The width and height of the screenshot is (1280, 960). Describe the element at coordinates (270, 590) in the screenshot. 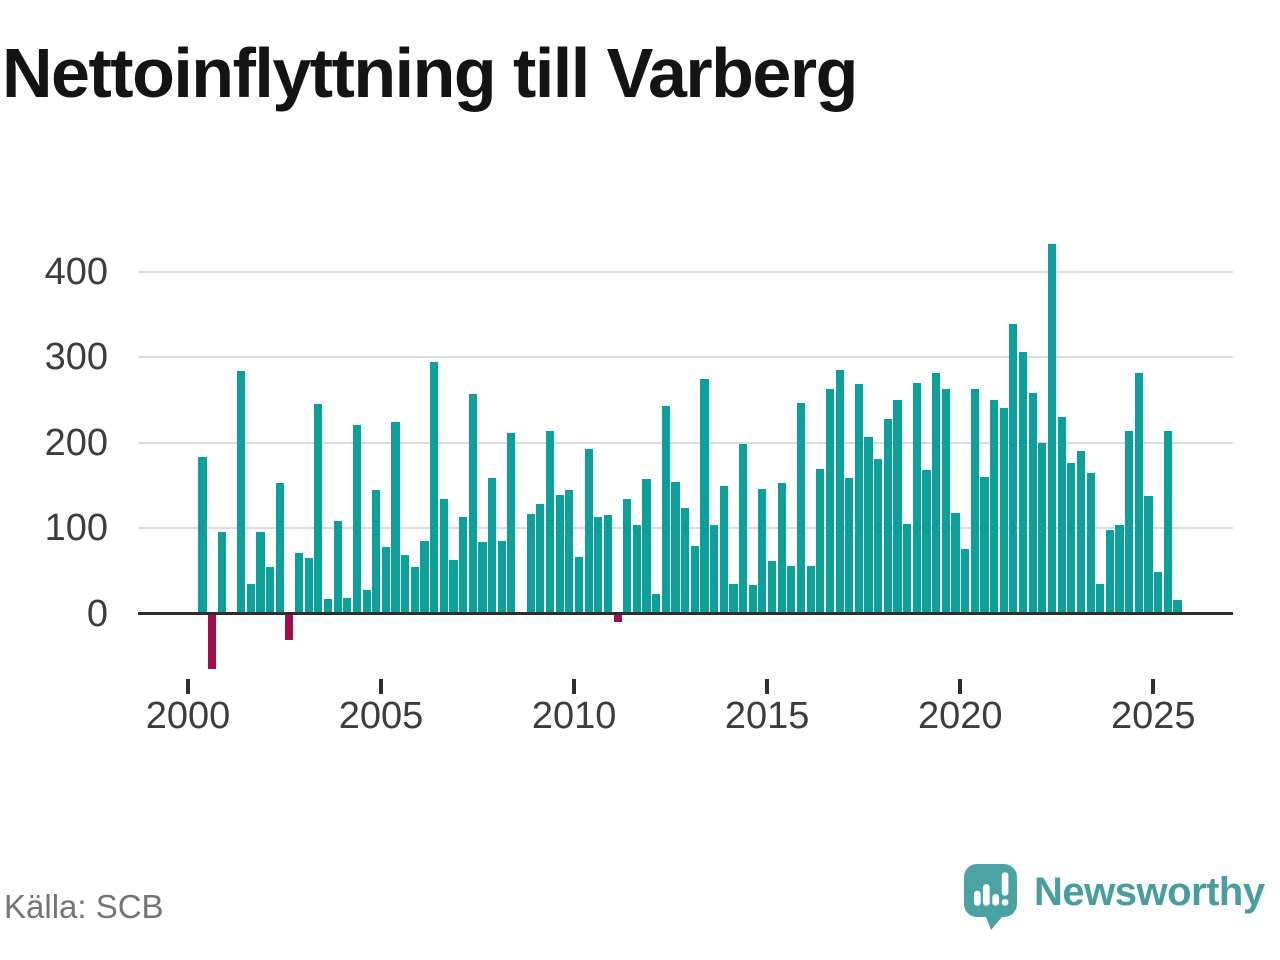

I see `bar-2001-Q4` at that location.